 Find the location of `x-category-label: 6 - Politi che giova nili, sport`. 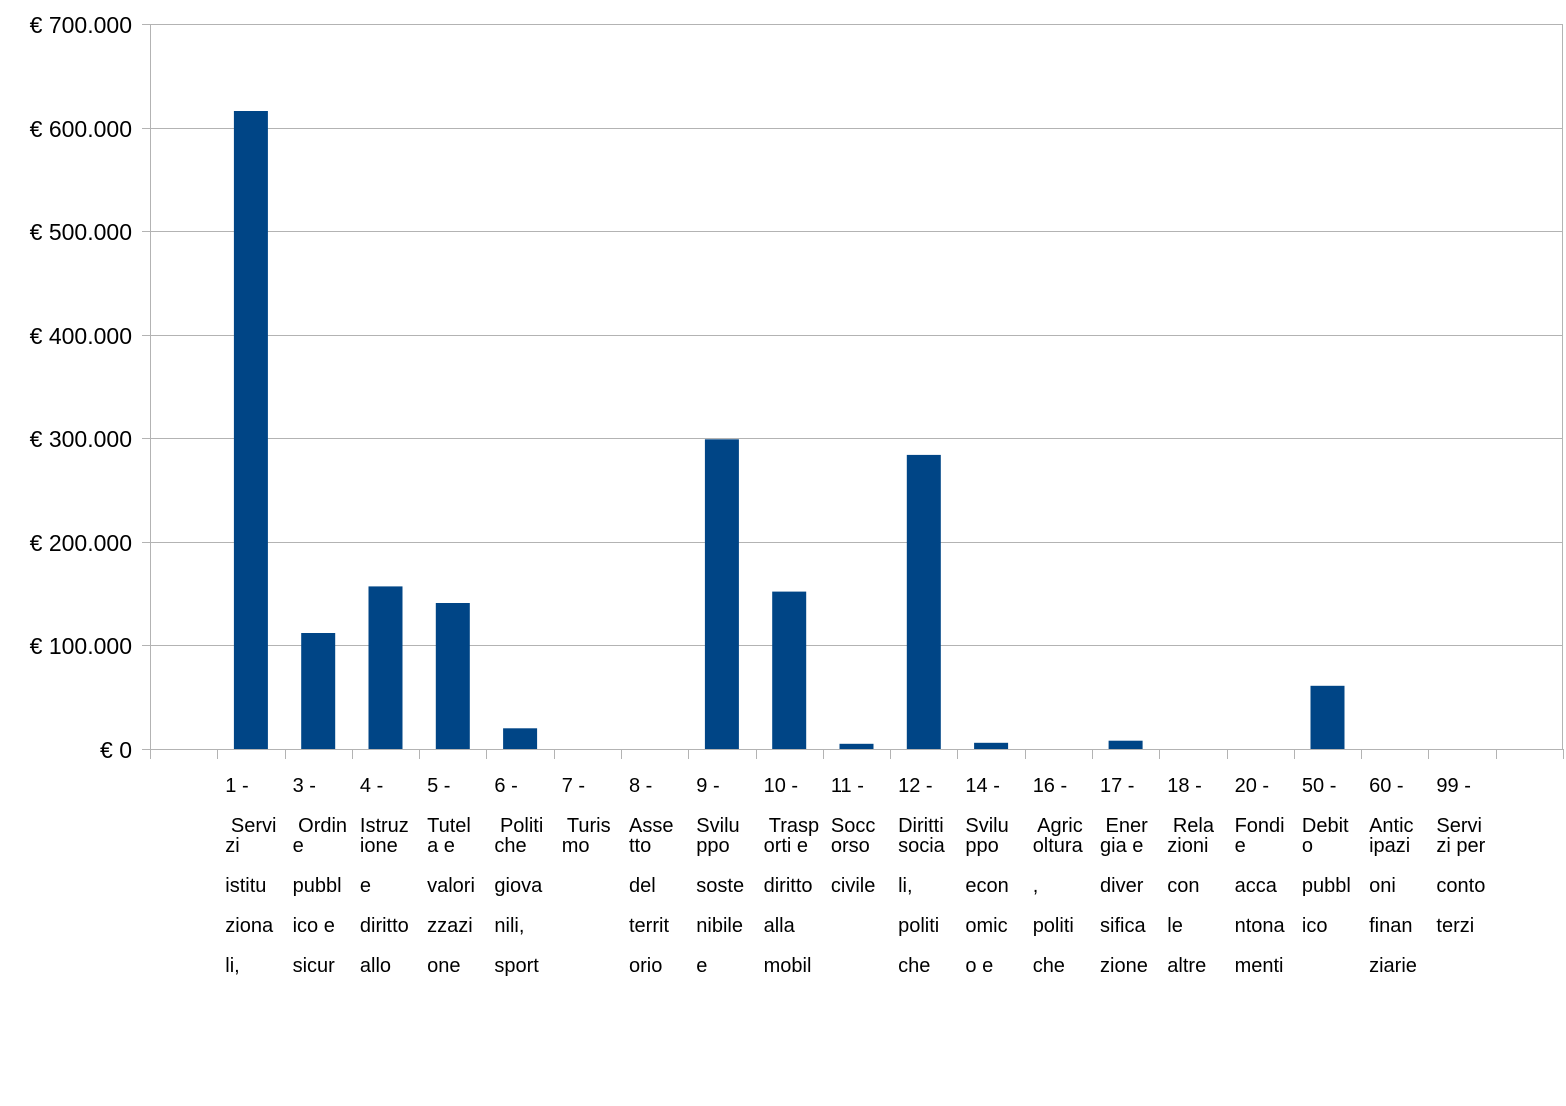

x-category-label: 6 - Politi che giova nili, sport is located at coordinates (519, 876).